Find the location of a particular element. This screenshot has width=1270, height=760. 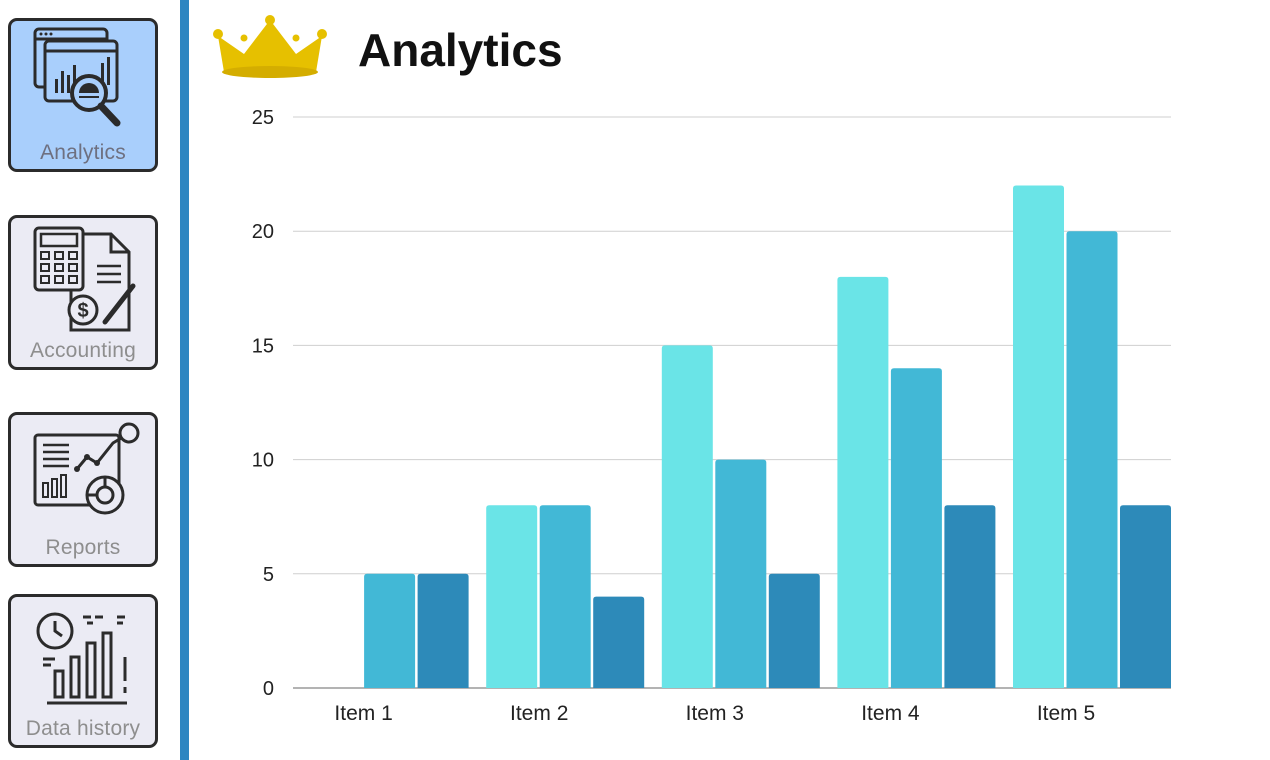

x-axis-ticks: Item 1 Item 2 Item 3 Item 4 Item 5 is located at coordinates (714, 713).